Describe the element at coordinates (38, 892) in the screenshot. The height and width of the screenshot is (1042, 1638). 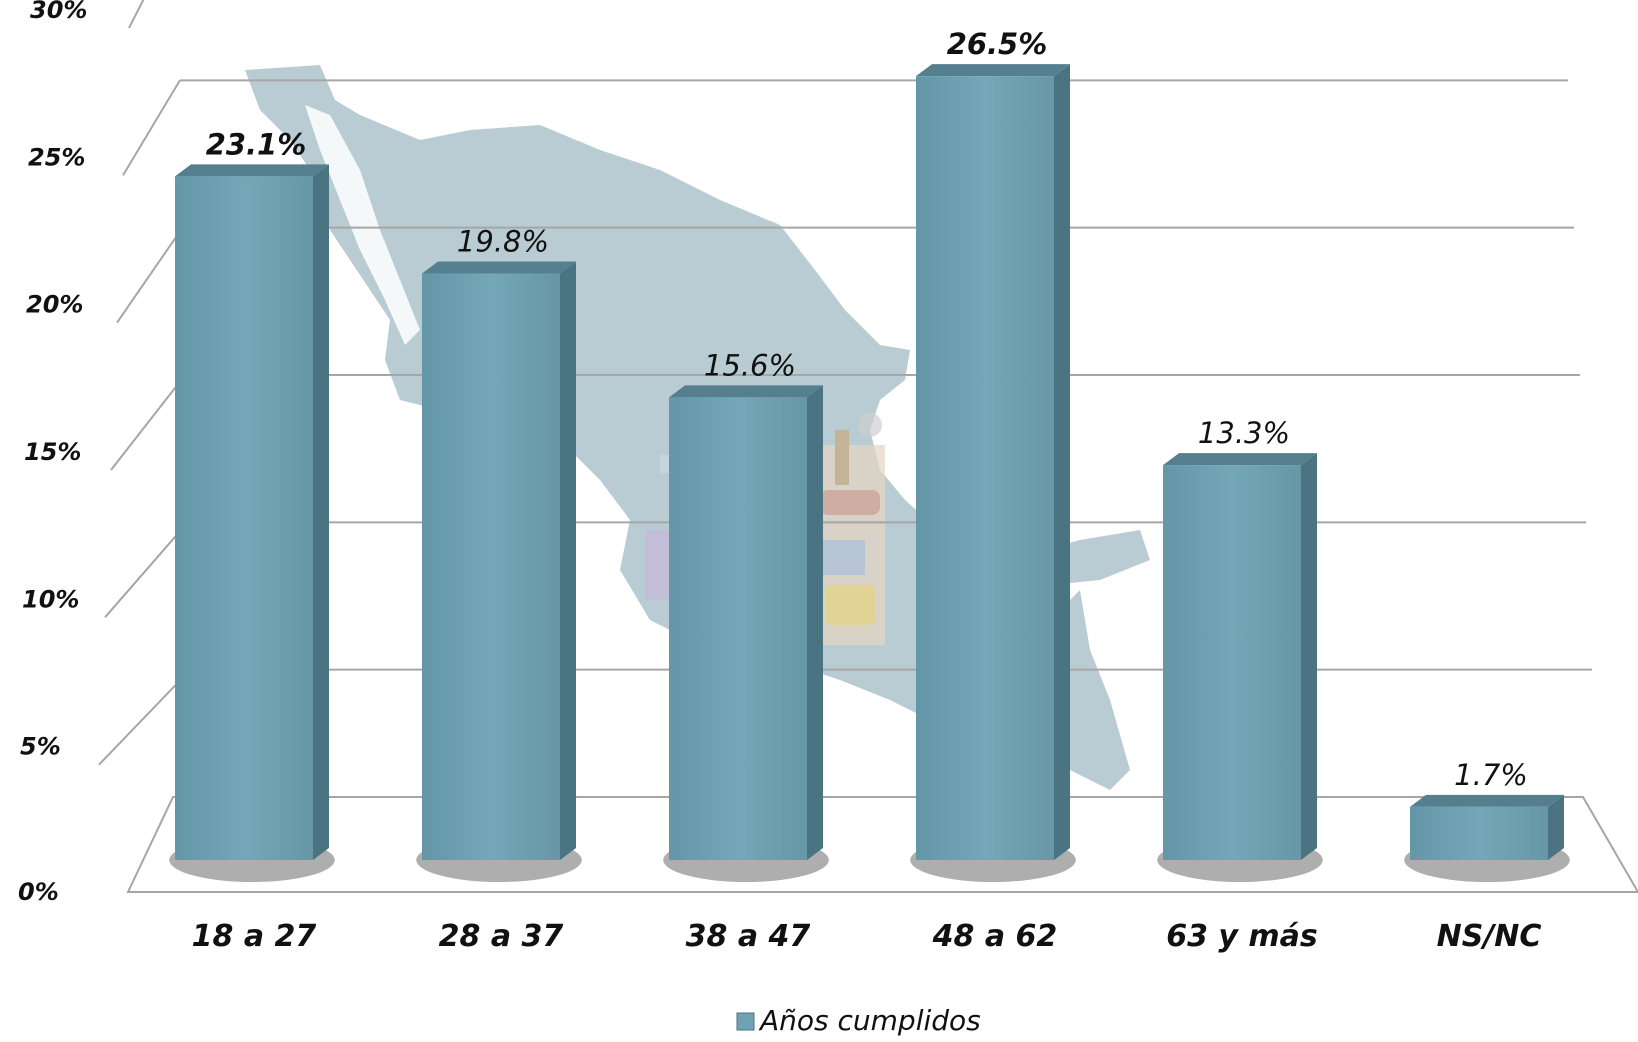
I see `y-tick-label: 0%` at that location.